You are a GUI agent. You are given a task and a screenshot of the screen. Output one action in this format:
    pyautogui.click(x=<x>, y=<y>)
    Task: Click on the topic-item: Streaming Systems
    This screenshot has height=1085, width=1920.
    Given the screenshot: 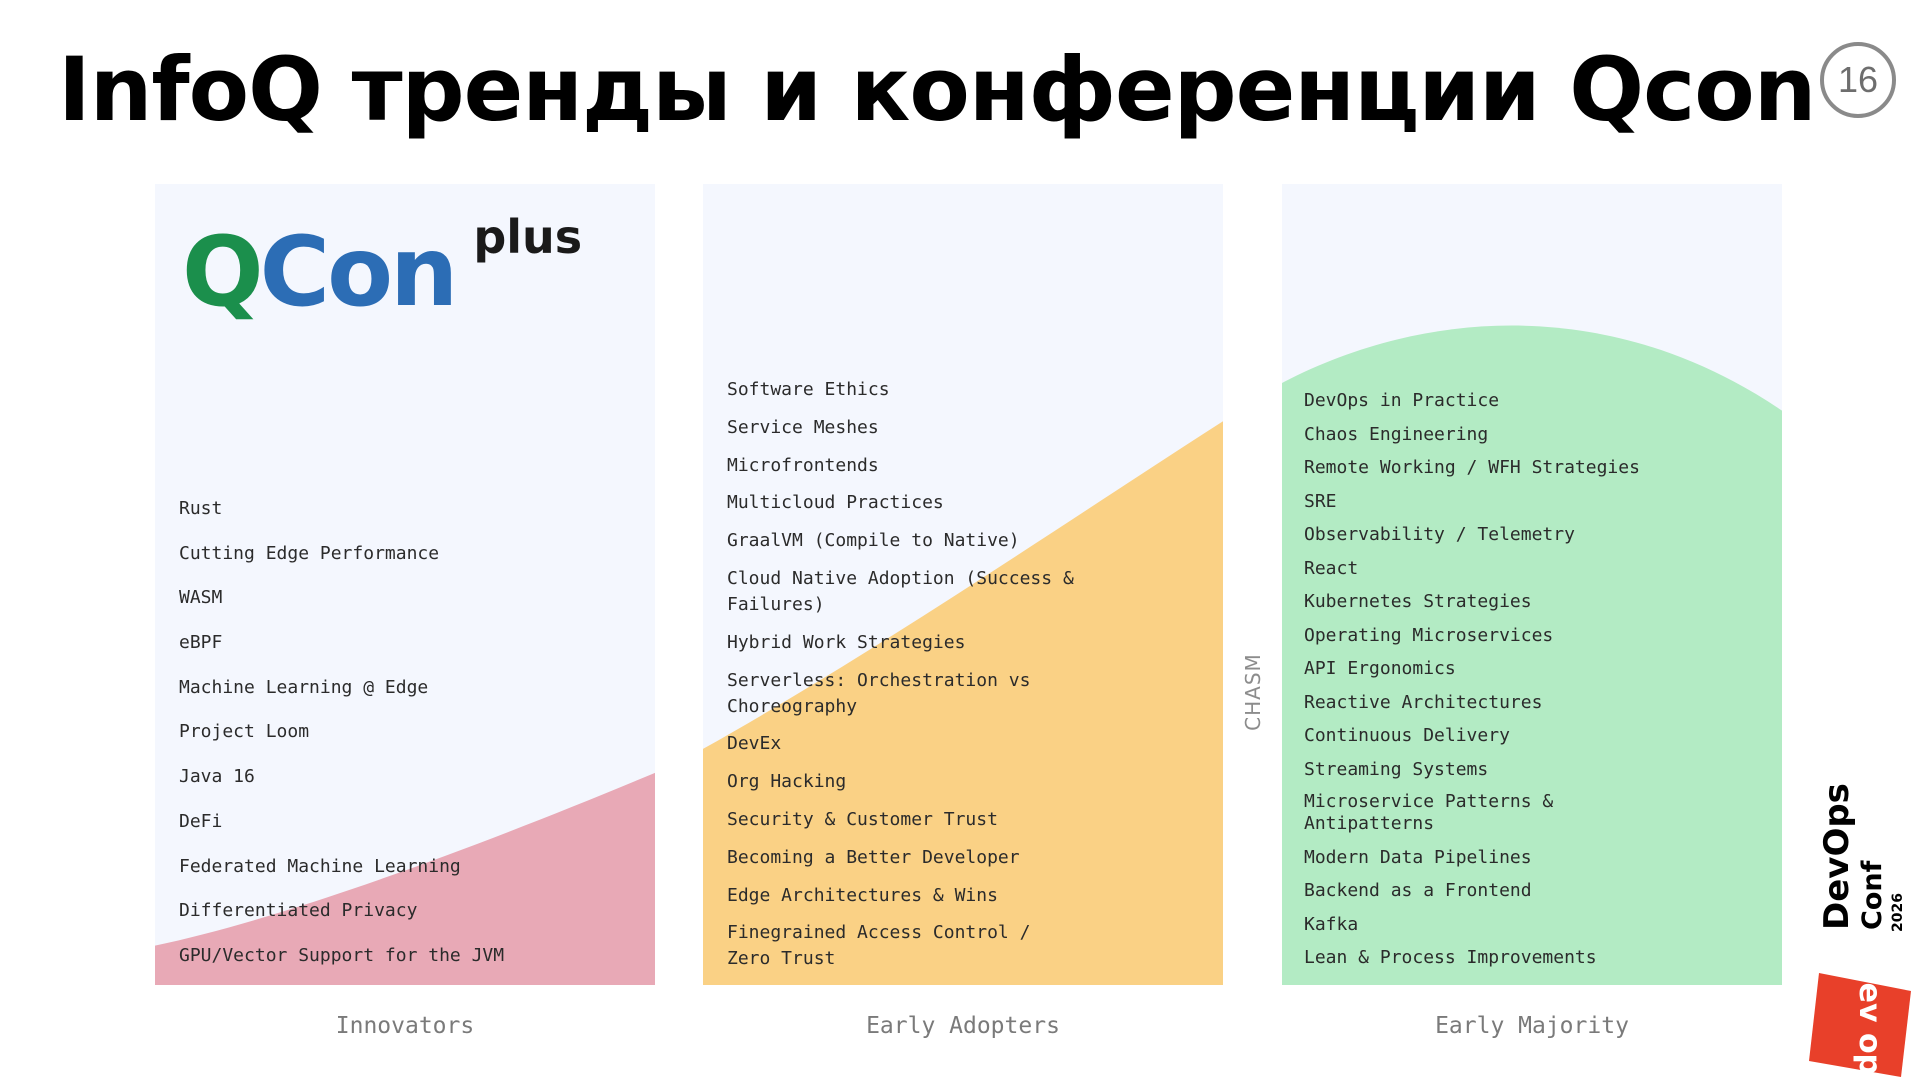 What is the action you would take?
    pyautogui.click(x=1396, y=769)
    